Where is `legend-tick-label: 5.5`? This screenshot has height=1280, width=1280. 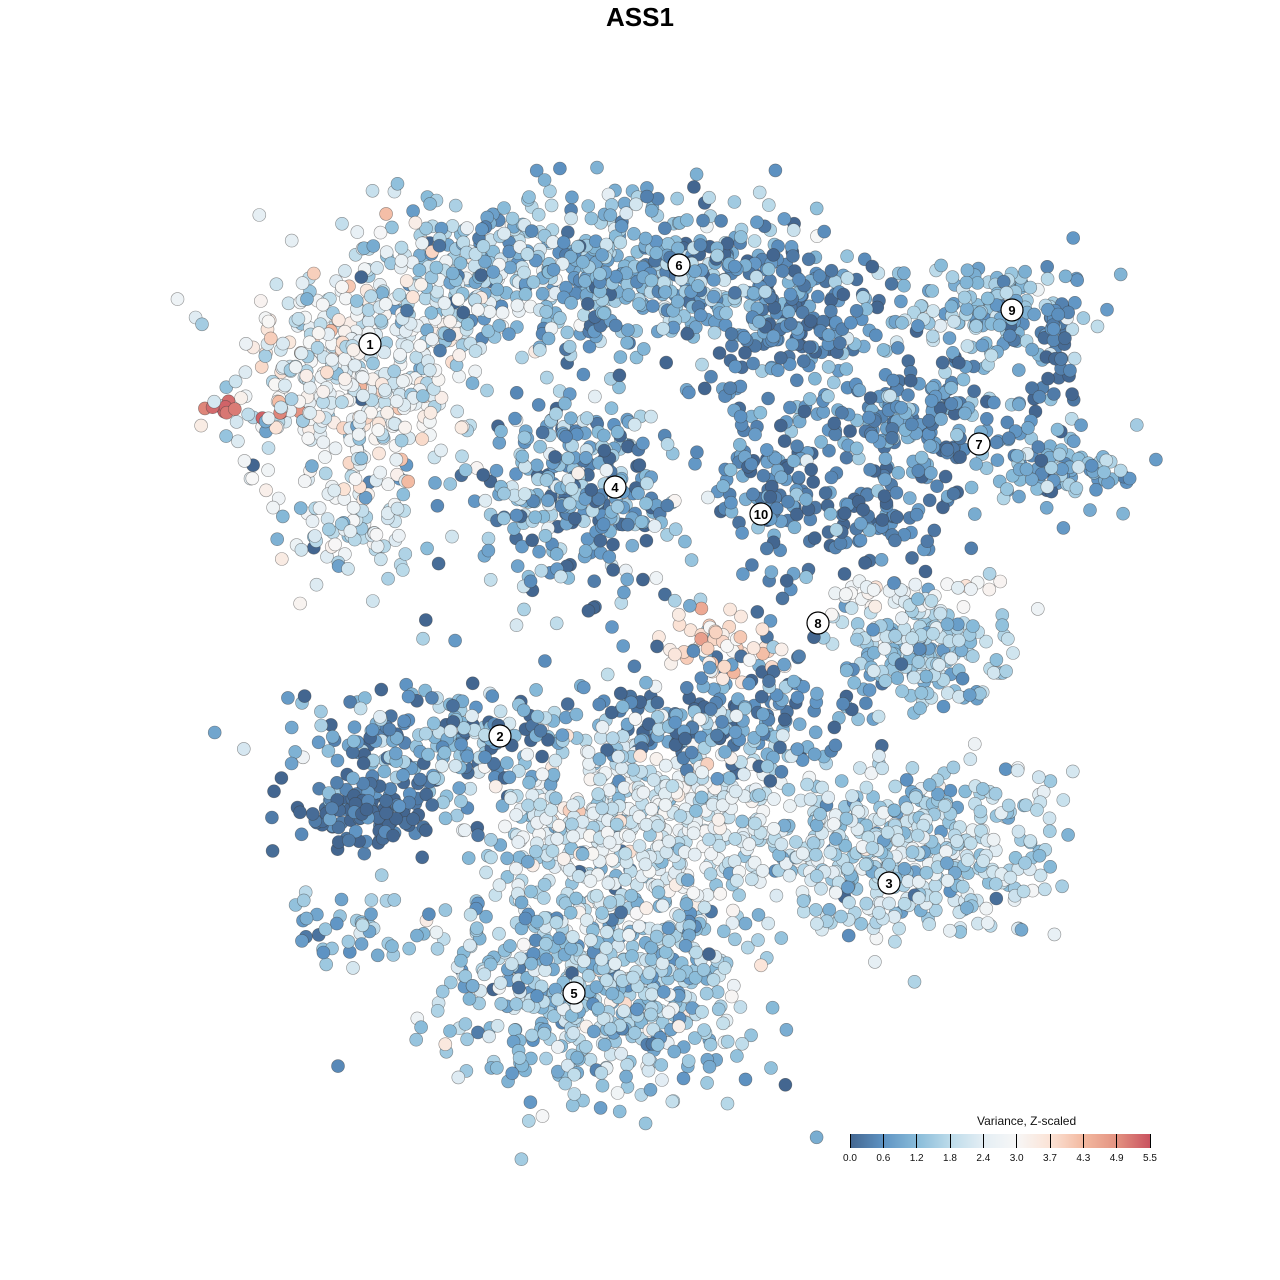
legend-tick-label: 5.5 is located at coordinates (1150, 1158).